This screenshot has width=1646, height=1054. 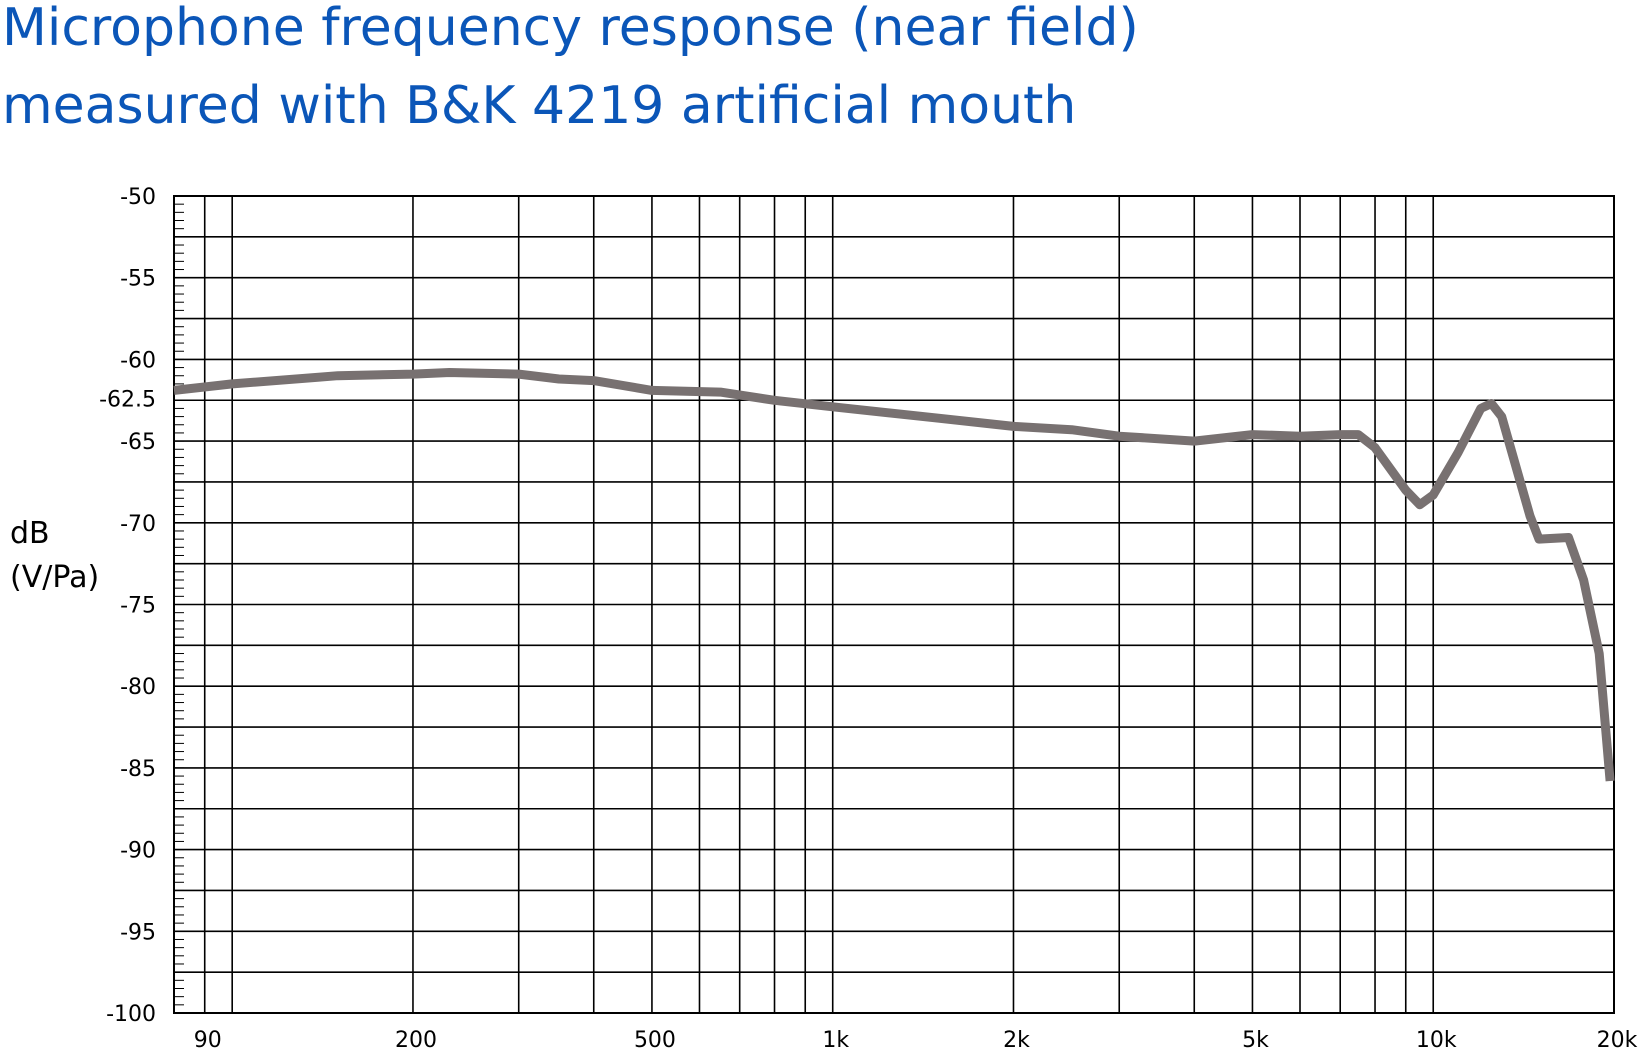 What do you see at coordinates (138, 524) in the screenshot?
I see `y-tick-label: -70` at bounding box center [138, 524].